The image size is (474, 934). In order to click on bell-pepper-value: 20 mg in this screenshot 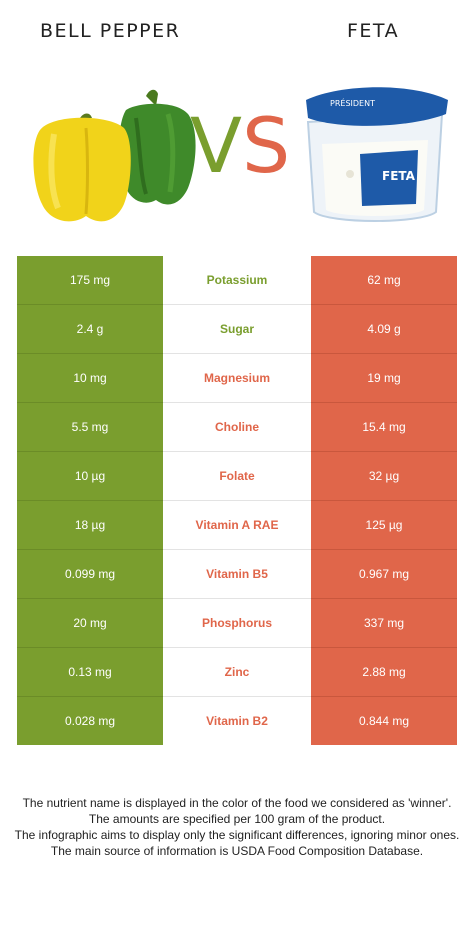, I will do `click(90, 623)`.